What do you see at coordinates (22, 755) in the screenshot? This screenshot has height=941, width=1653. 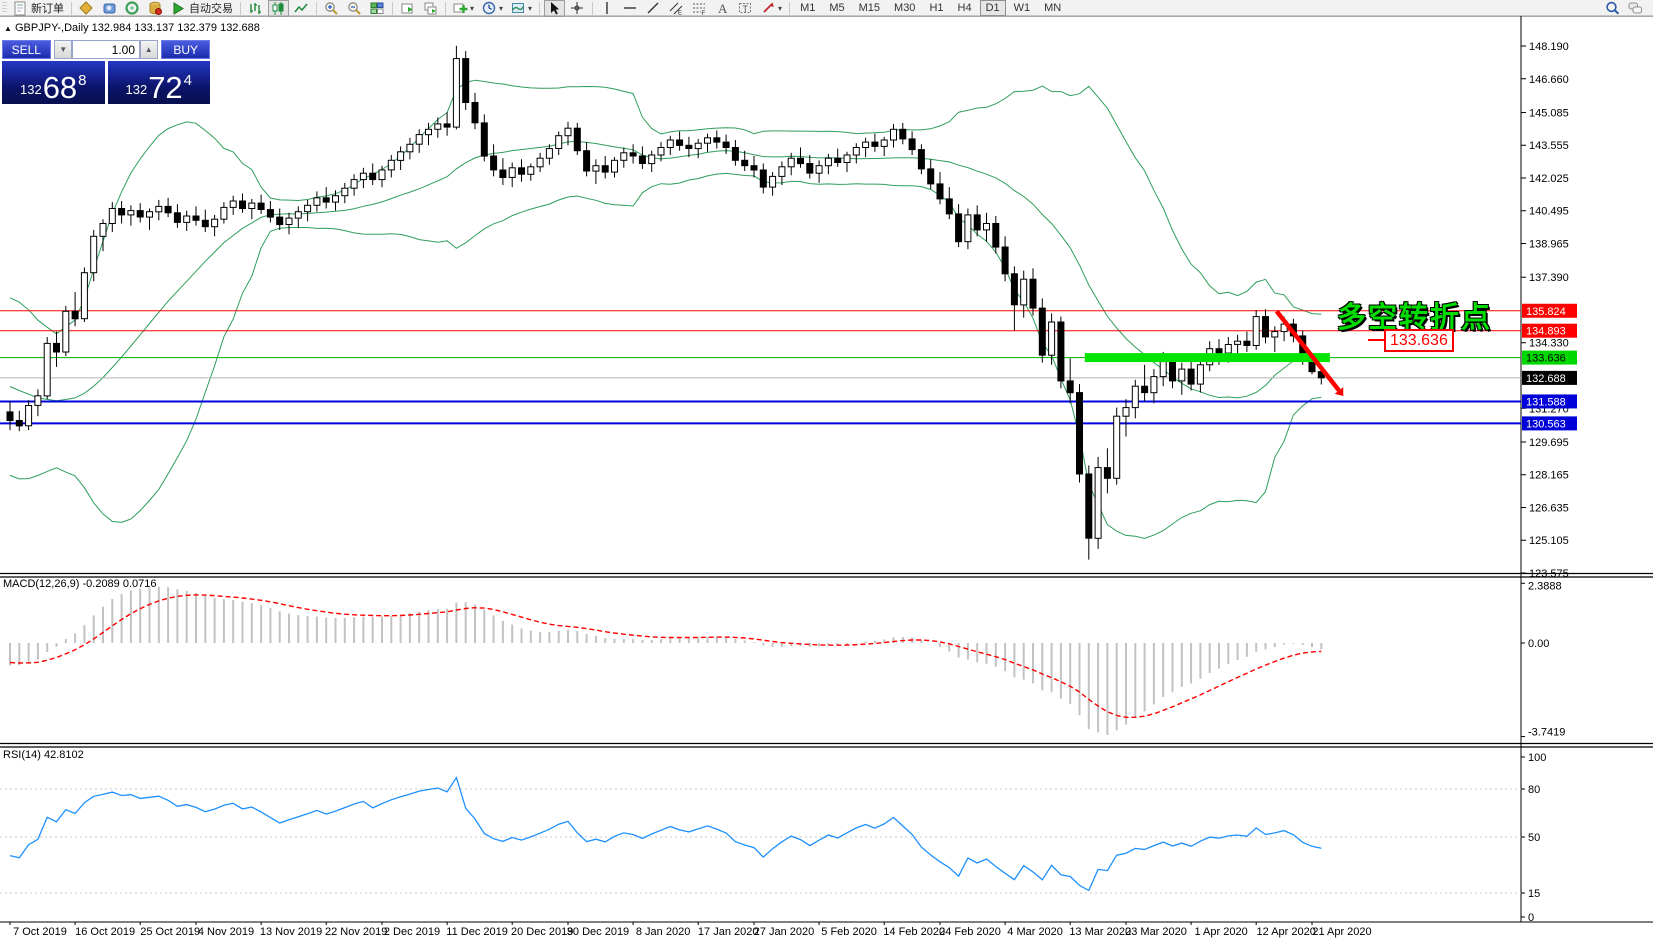 I see `rsi-name: RSI(14)` at bounding box center [22, 755].